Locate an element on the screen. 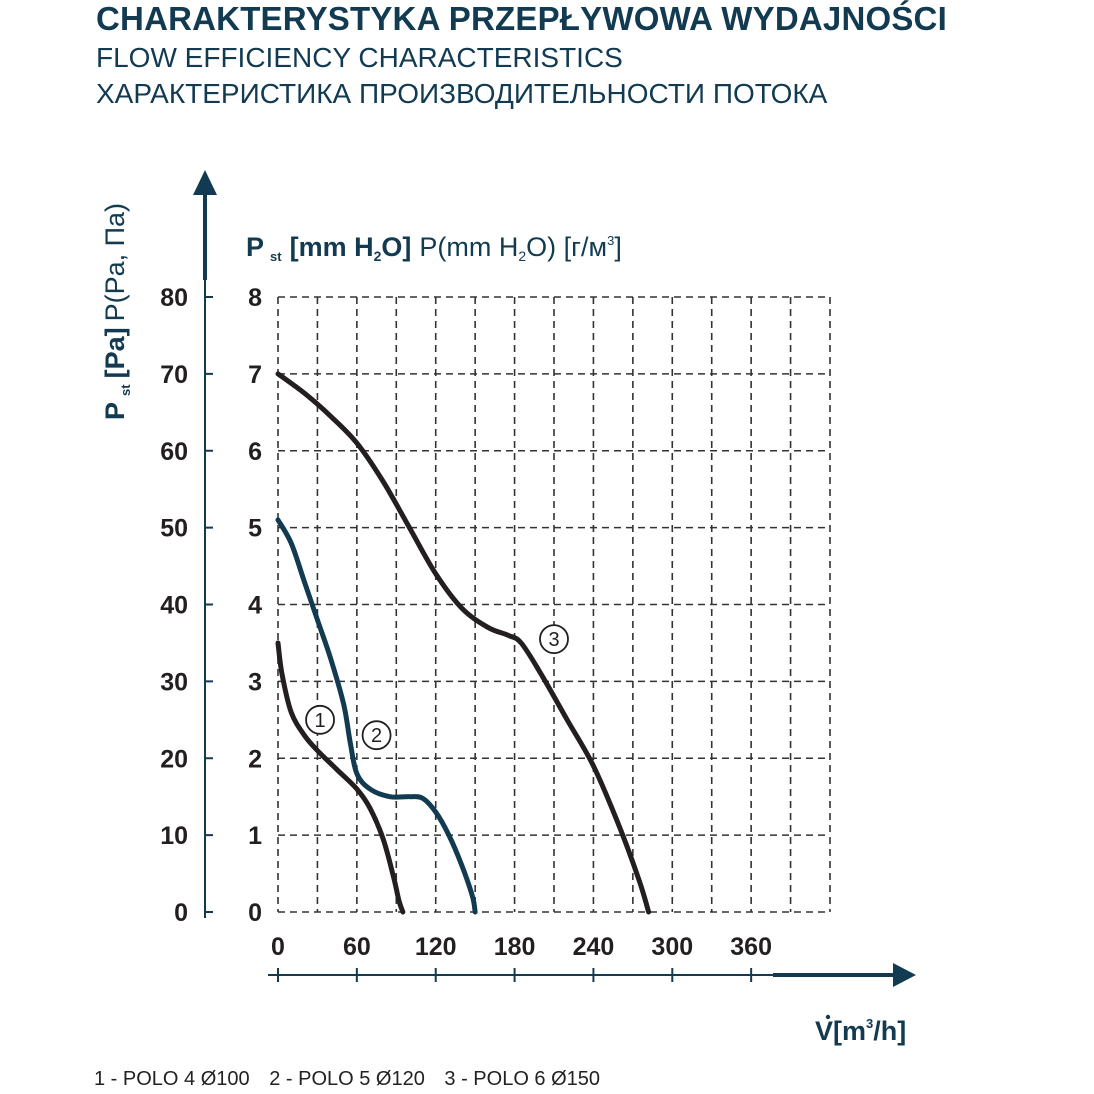 This screenshot has width=1094, height=1094. y-tick-label-pa: 60 is located at coordinates (174, 452).